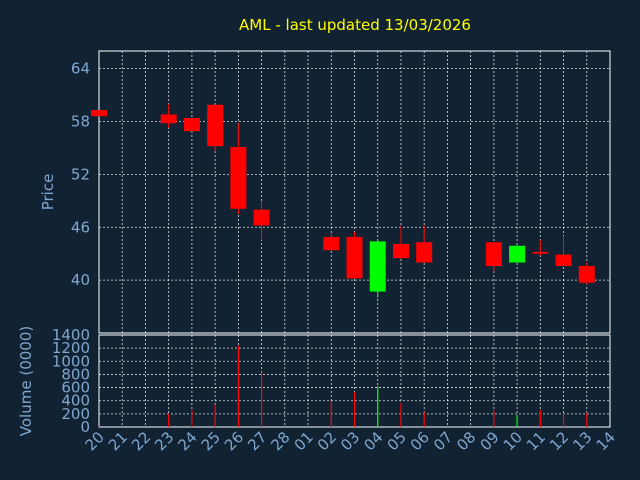  What do you see at coordinates (26, 381) in the screenshot?
I see `volume-axis-label: Volume (0000)` at bounding box center [26, 381].